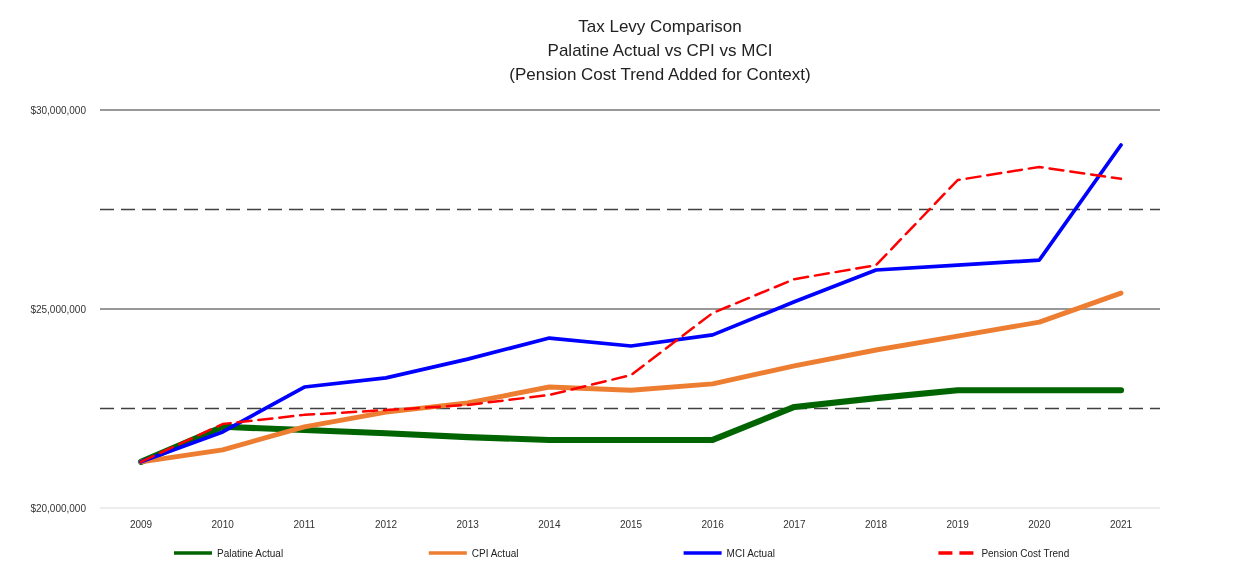  What do you see at coordinates (250, 553) in the screenshot?
I see `legend-label: Palatine Actual` at bounding box center [250, 553].